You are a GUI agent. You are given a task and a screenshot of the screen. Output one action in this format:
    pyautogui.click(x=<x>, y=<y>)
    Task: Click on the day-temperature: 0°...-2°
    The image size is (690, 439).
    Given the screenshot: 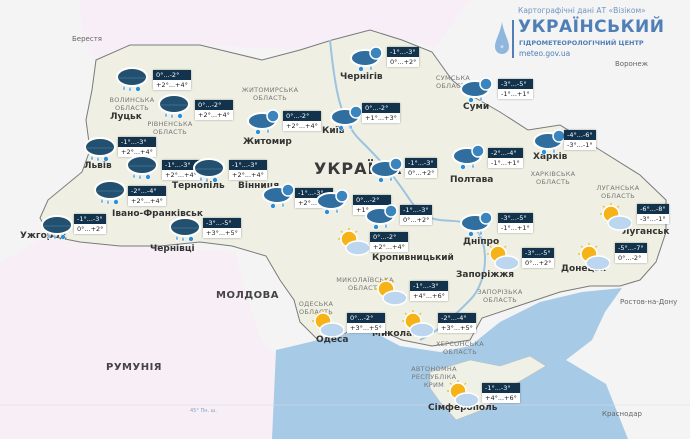 What is the action you would take?
    pyautogui.click(x=631, y=258)
    